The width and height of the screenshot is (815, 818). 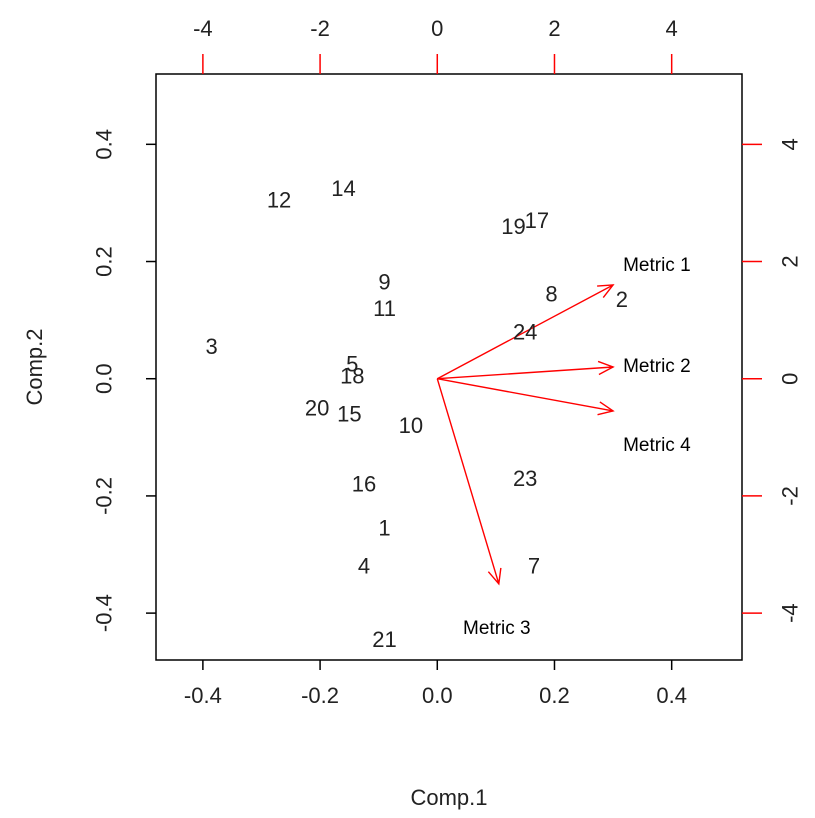 I want to click on vector-label: Metric 4, so click(x=657, y=445).